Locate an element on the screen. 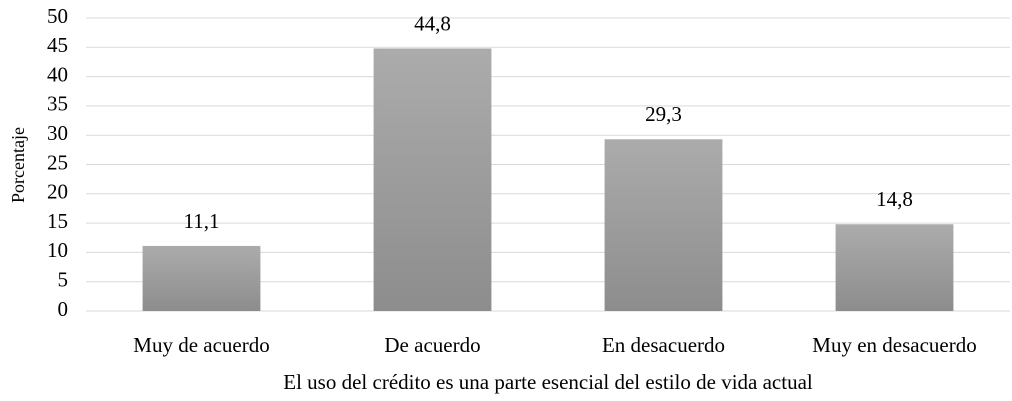  y-tick-label: 25 is located at coordinates (57, 162).